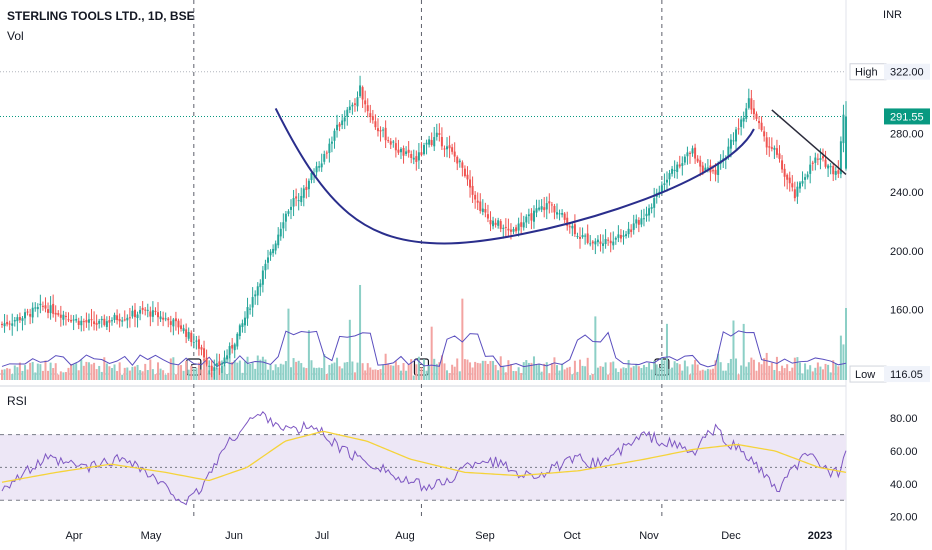 The height and width of the screenshot is (550, 932). I want to click on x-tick-label: Jul, so click(322, 536).